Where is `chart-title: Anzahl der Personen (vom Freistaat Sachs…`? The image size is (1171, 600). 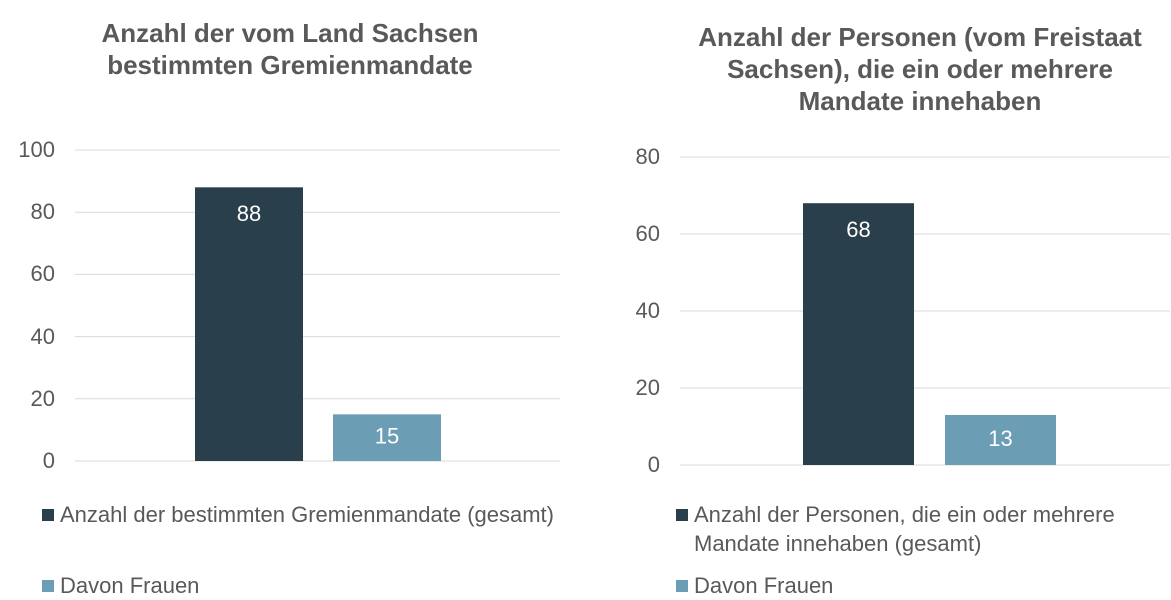 chart-title: Anzahl der Personen (vom Freistaat Sachs… is located at coordinates (920, 69).